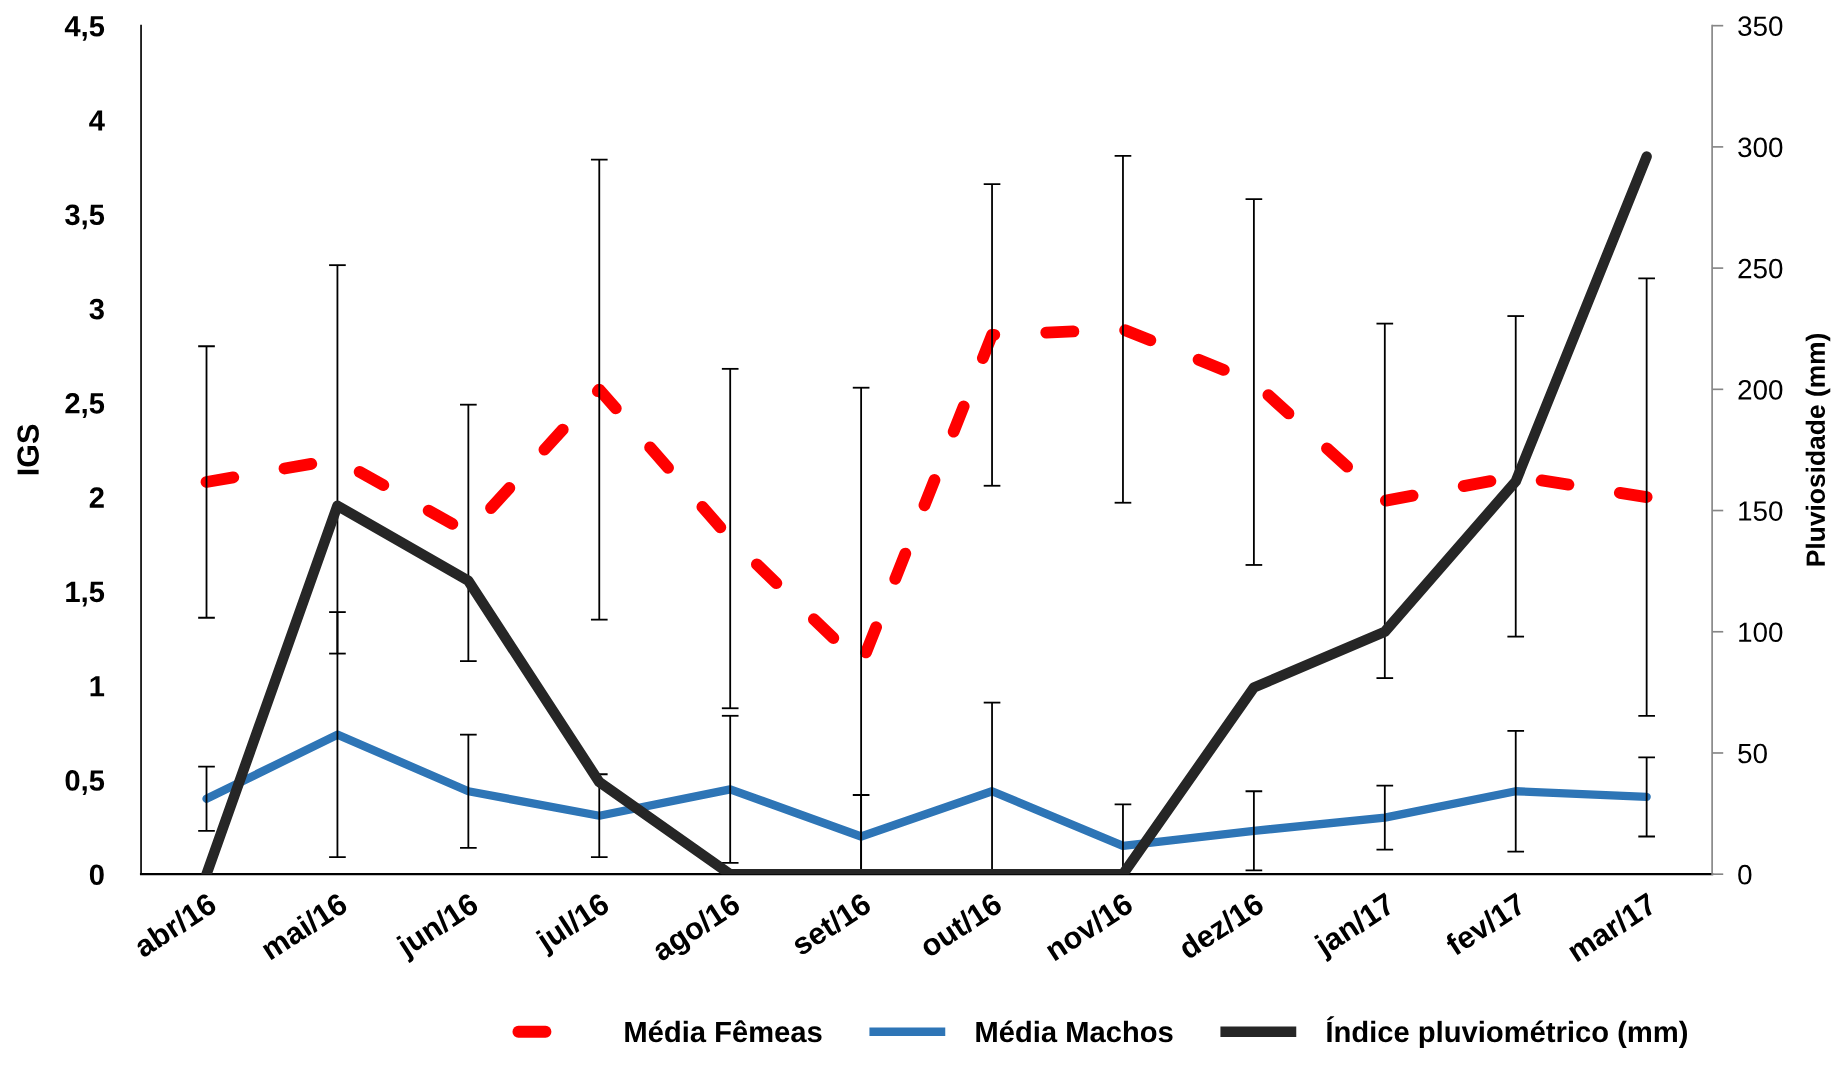  I want to click on y-tick-label: 3,5, so click(85, 217).